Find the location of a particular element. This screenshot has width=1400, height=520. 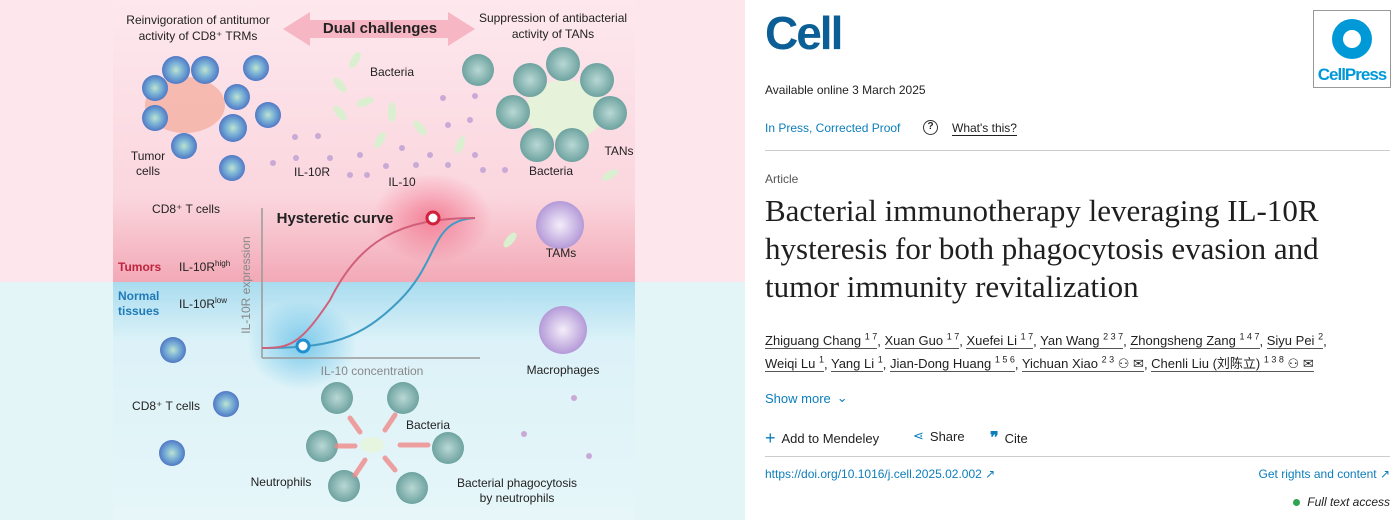

available-online: Available online 3 March 2025 is located at coordinates (845, 90).